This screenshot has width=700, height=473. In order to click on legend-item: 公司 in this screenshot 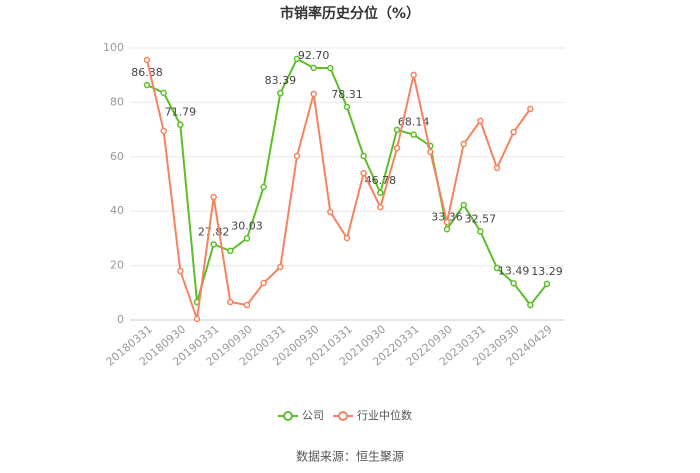, I will do `click(301, 415)`.